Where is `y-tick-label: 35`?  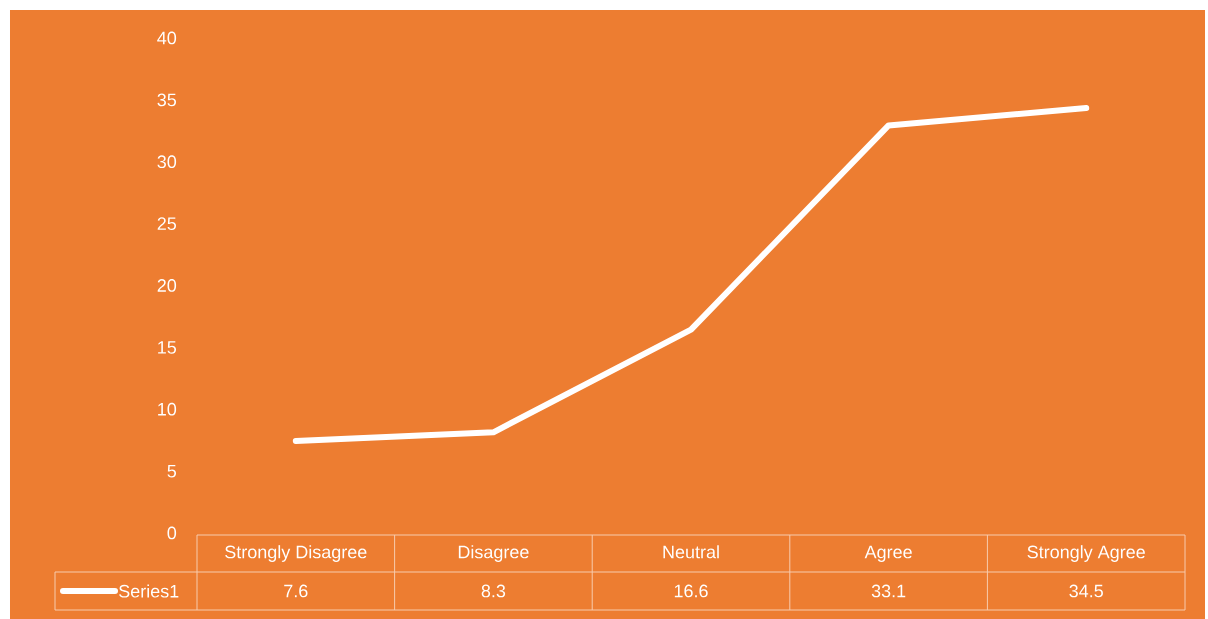 y-tick-label: 35 is located at coordinates (167, 100).